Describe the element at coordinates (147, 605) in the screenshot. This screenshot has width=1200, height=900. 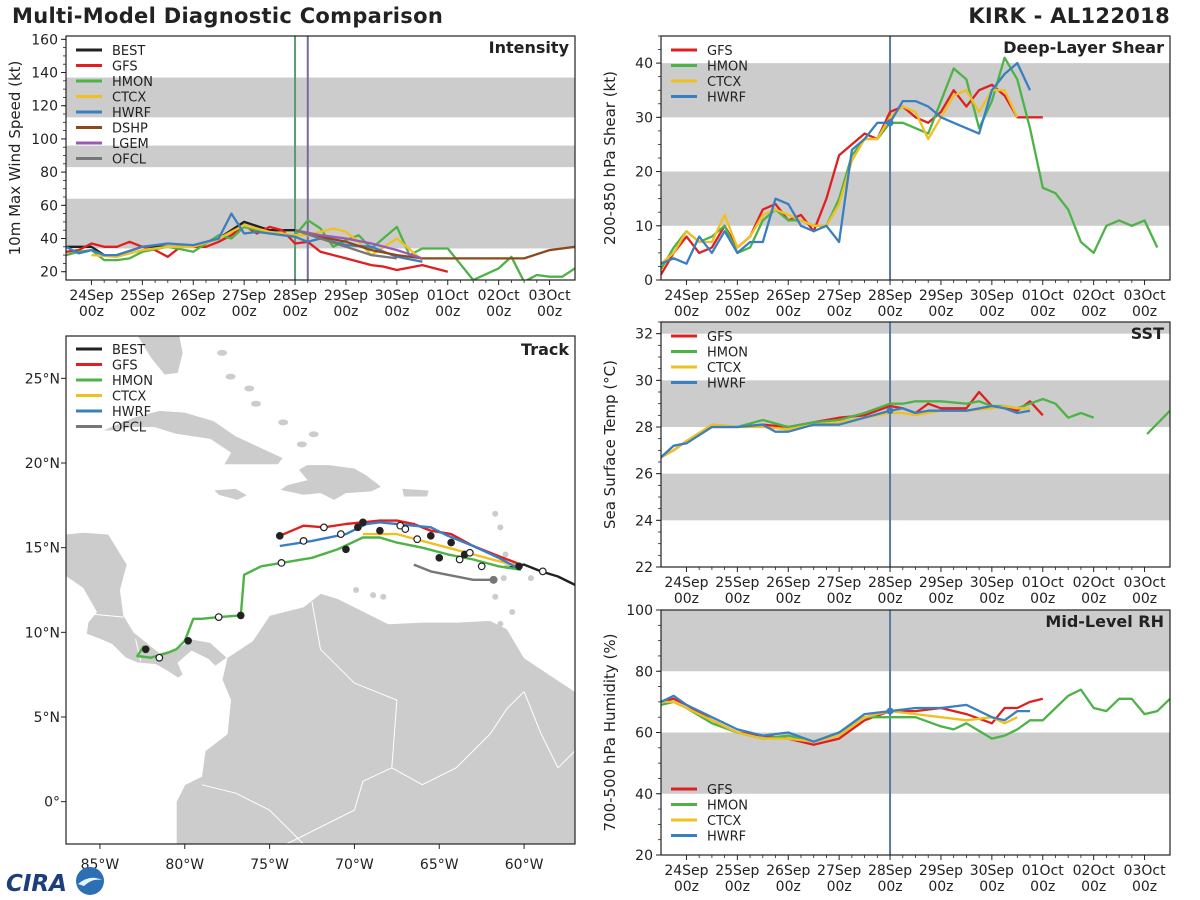
I see `land-central-america` at that location.